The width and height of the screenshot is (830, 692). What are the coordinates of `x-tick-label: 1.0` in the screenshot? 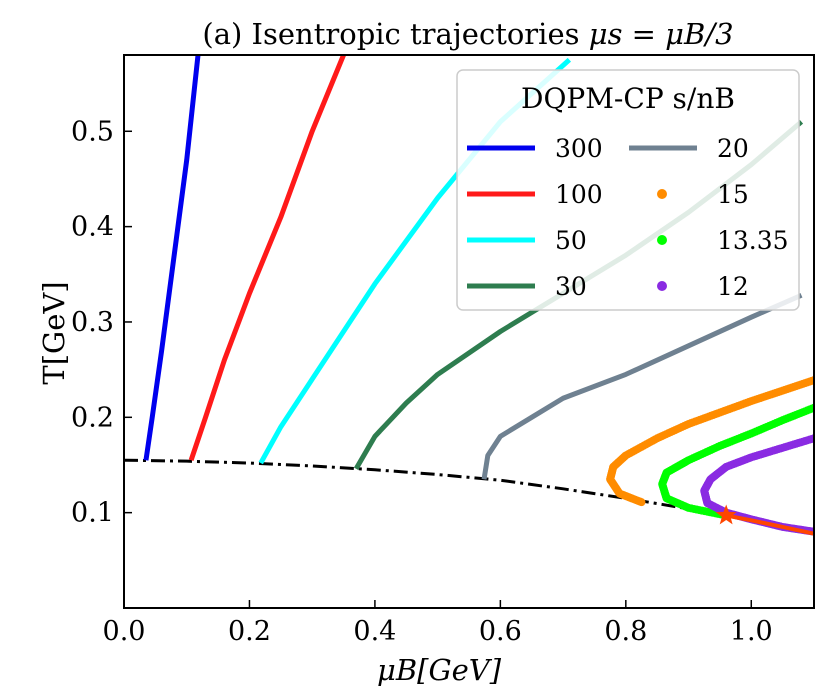 It's located at (751, 631).